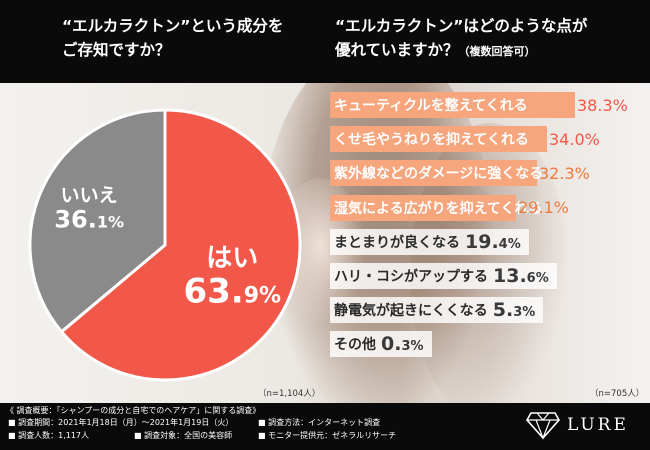  What do you see at coordinates (602, 105) in the screenshot?
I see `bar-value: 38. 3%` at bounding box center [602, 105].